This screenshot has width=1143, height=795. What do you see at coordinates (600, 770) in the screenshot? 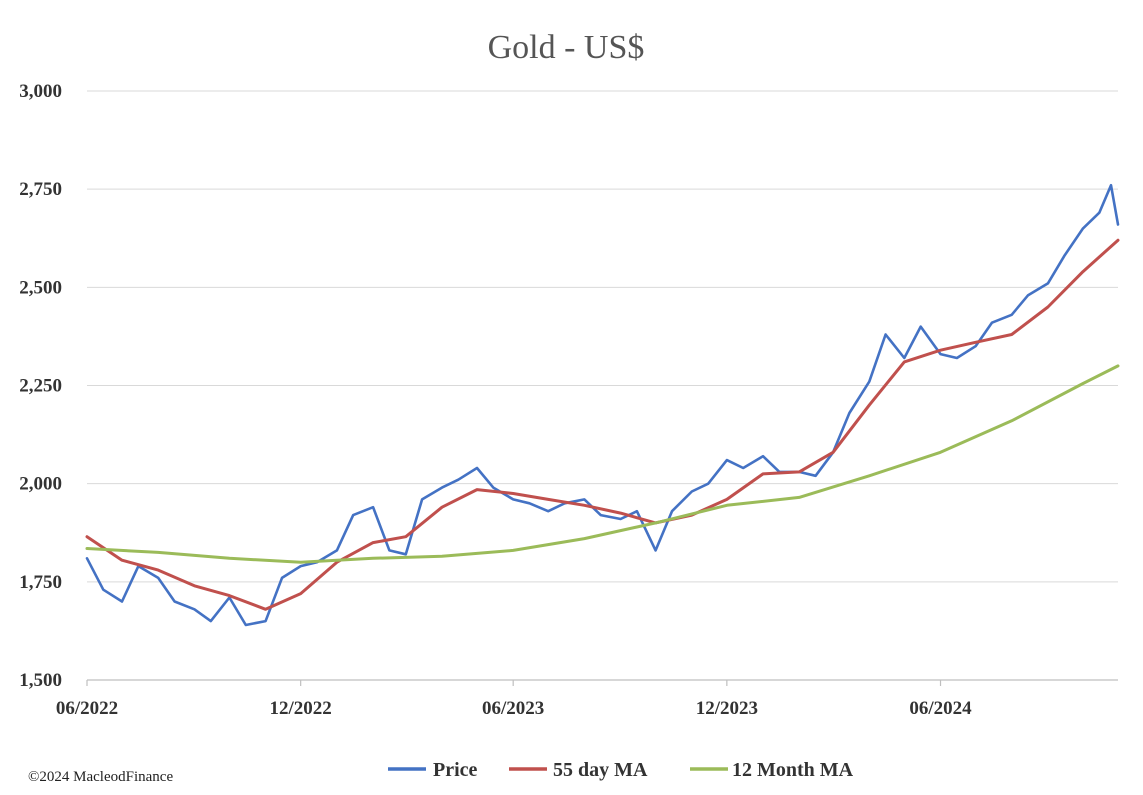
I see `legend-label-55-day-ma: 55 day MA` at bounding box center [600, 770].